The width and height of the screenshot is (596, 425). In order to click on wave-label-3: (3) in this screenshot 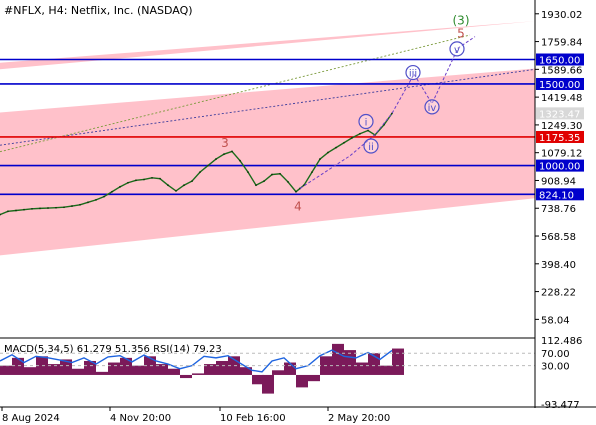, I will do `click(461, 20)`.